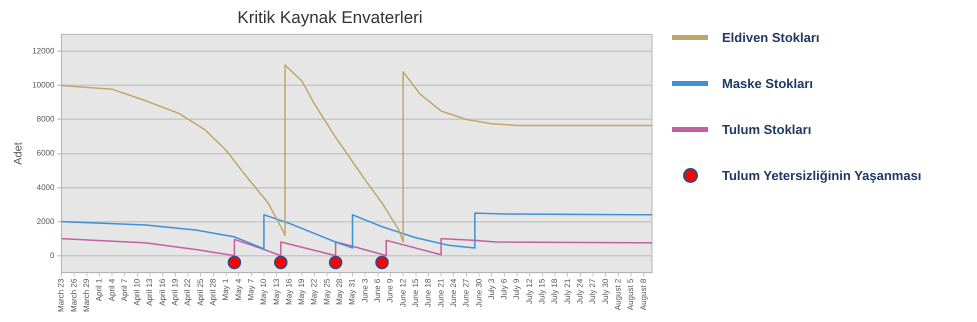  What do you see at coordinates (314, 291) in the screenshot?
I see `x-tick-label: May 22` at bounding box center [314, 291].